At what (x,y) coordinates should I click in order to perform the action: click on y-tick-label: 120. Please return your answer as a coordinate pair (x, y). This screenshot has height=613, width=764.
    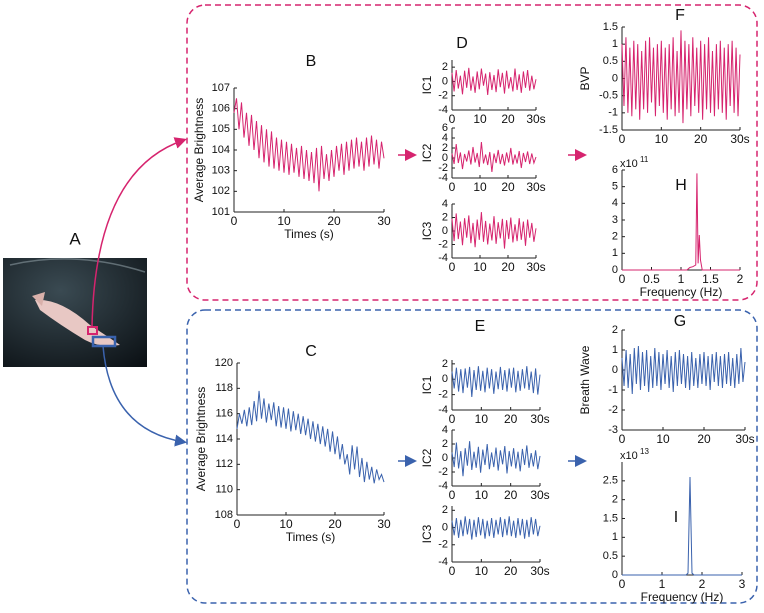
    Looking at the image, I should click on (224, 363).